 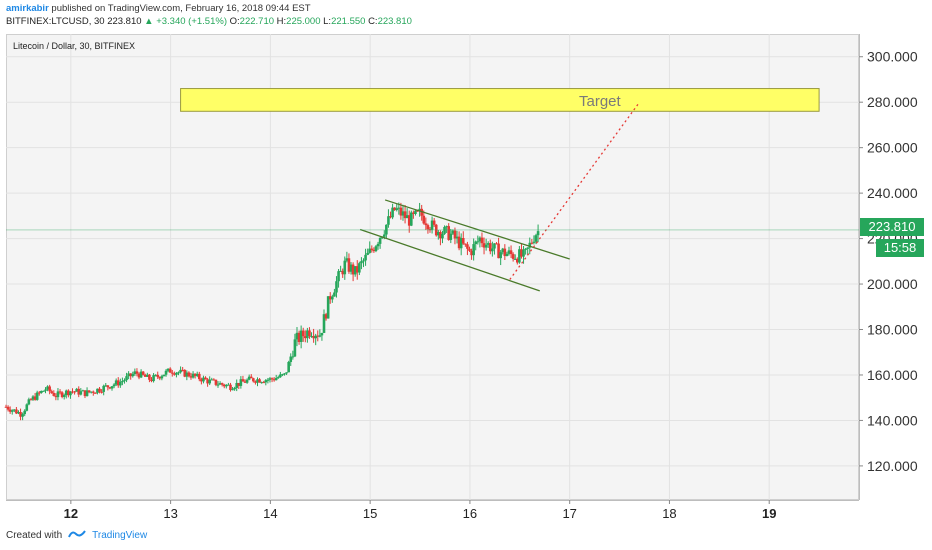 I want to click on x-tick-label: 16, so click(x=470, y=513).